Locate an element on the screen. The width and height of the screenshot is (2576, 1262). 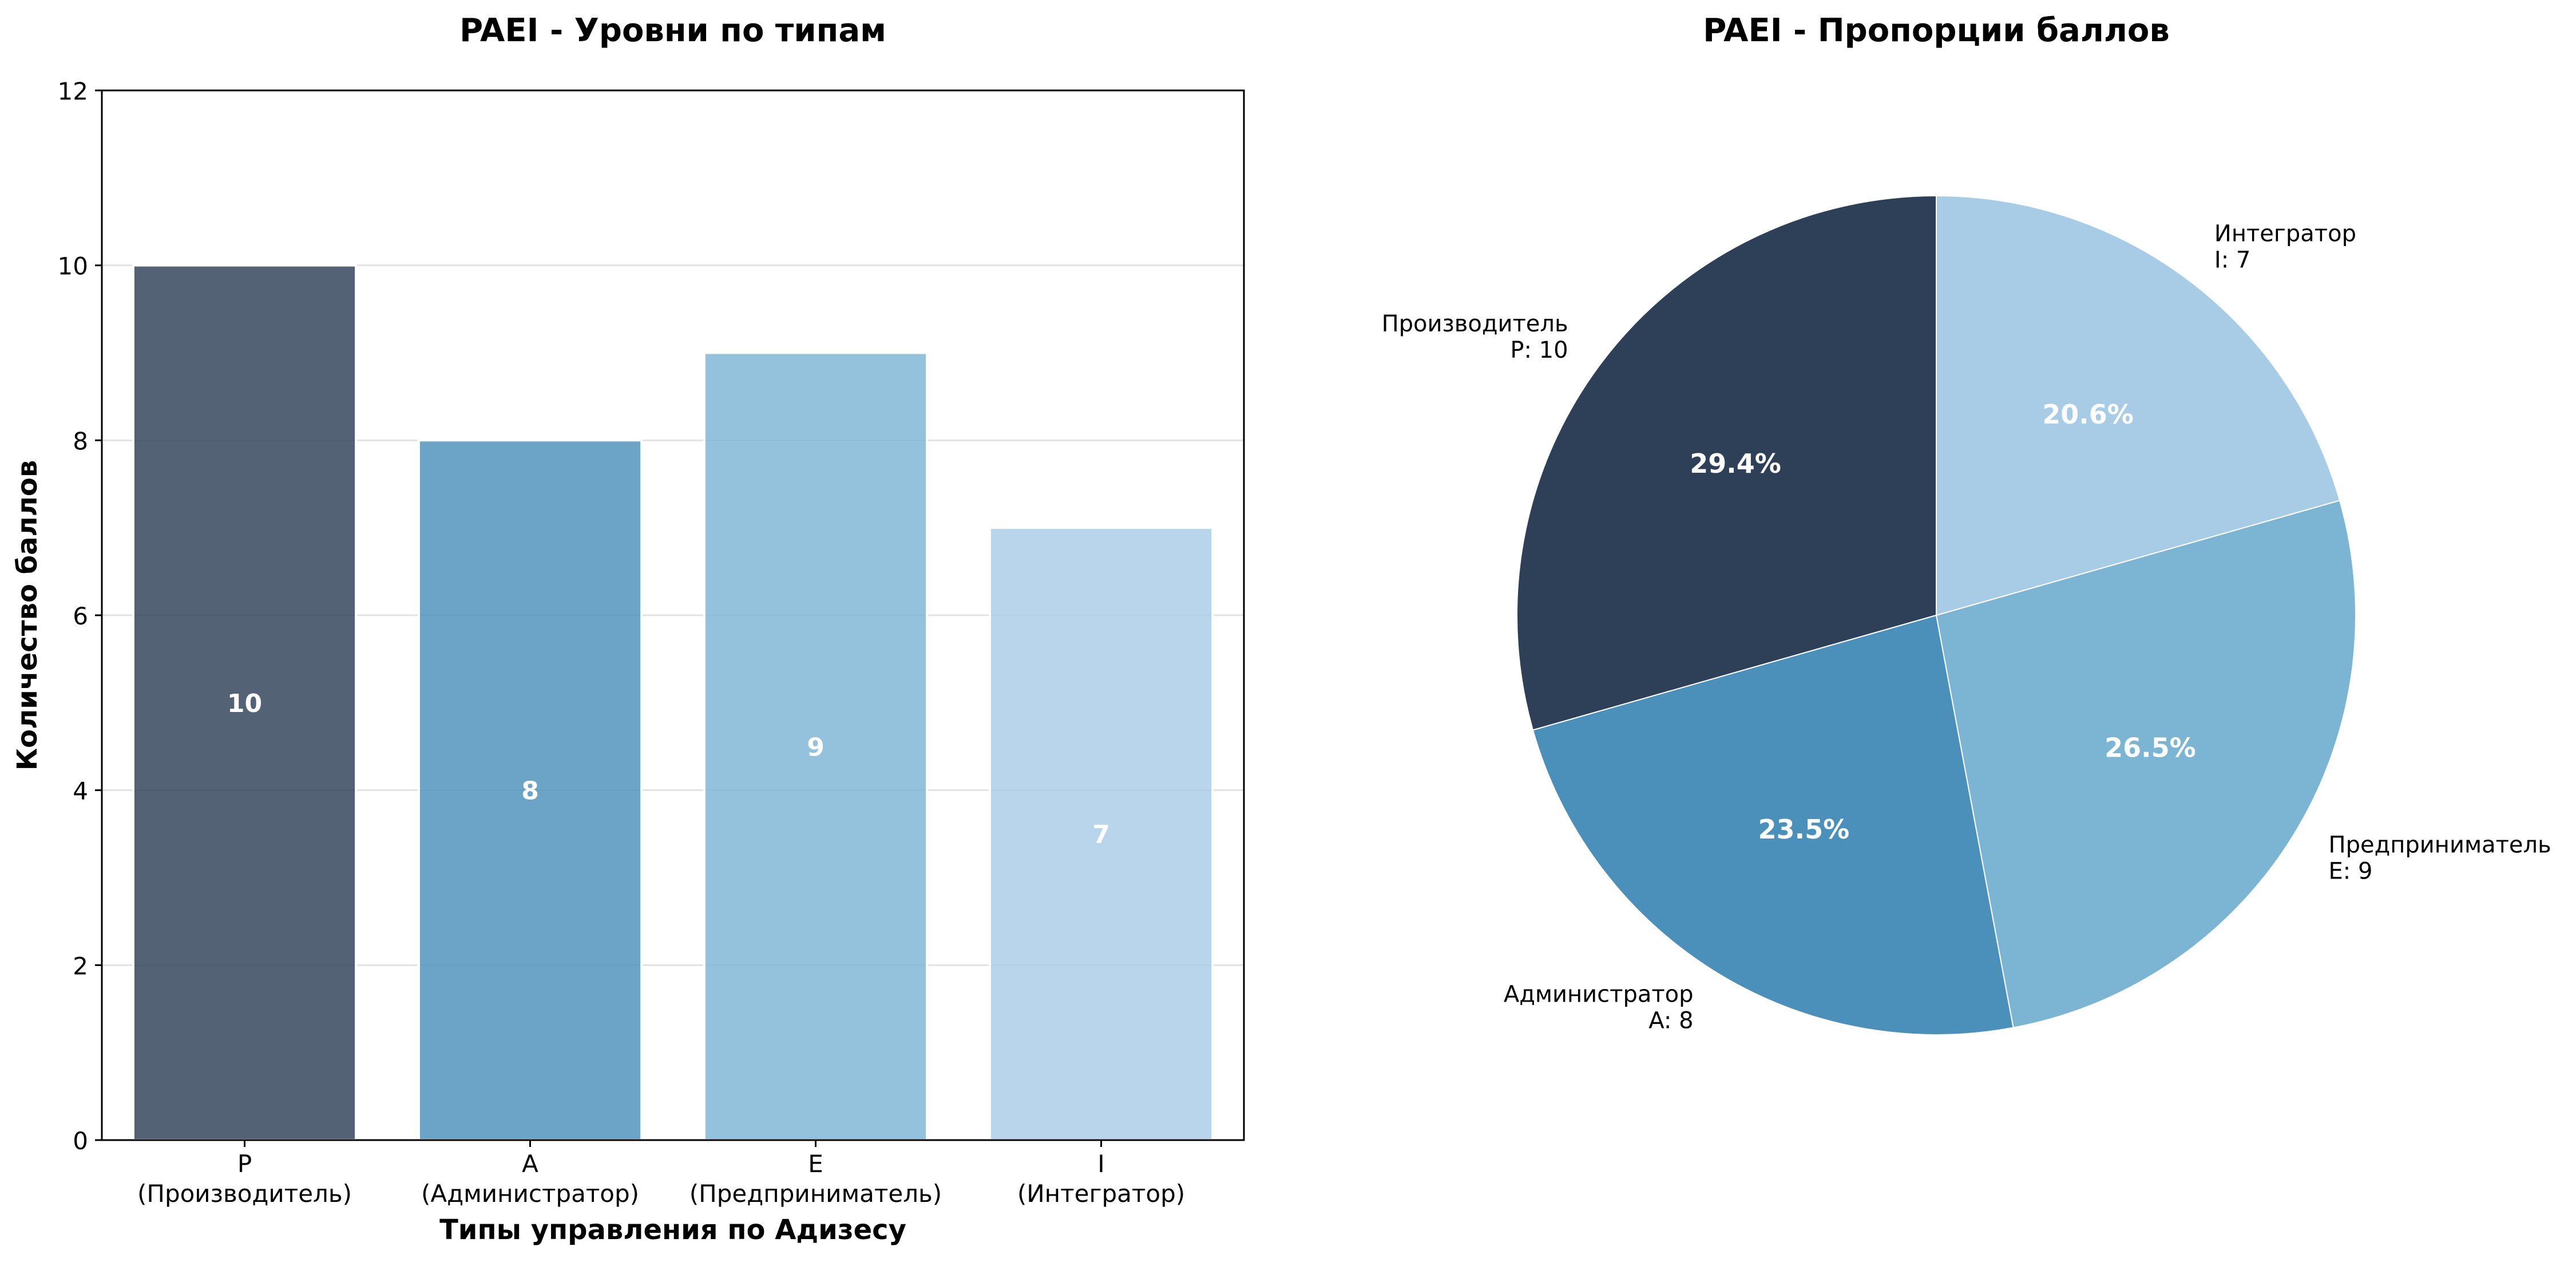
bar-x-tick-code: I is located at coordinates (1101, 1164).